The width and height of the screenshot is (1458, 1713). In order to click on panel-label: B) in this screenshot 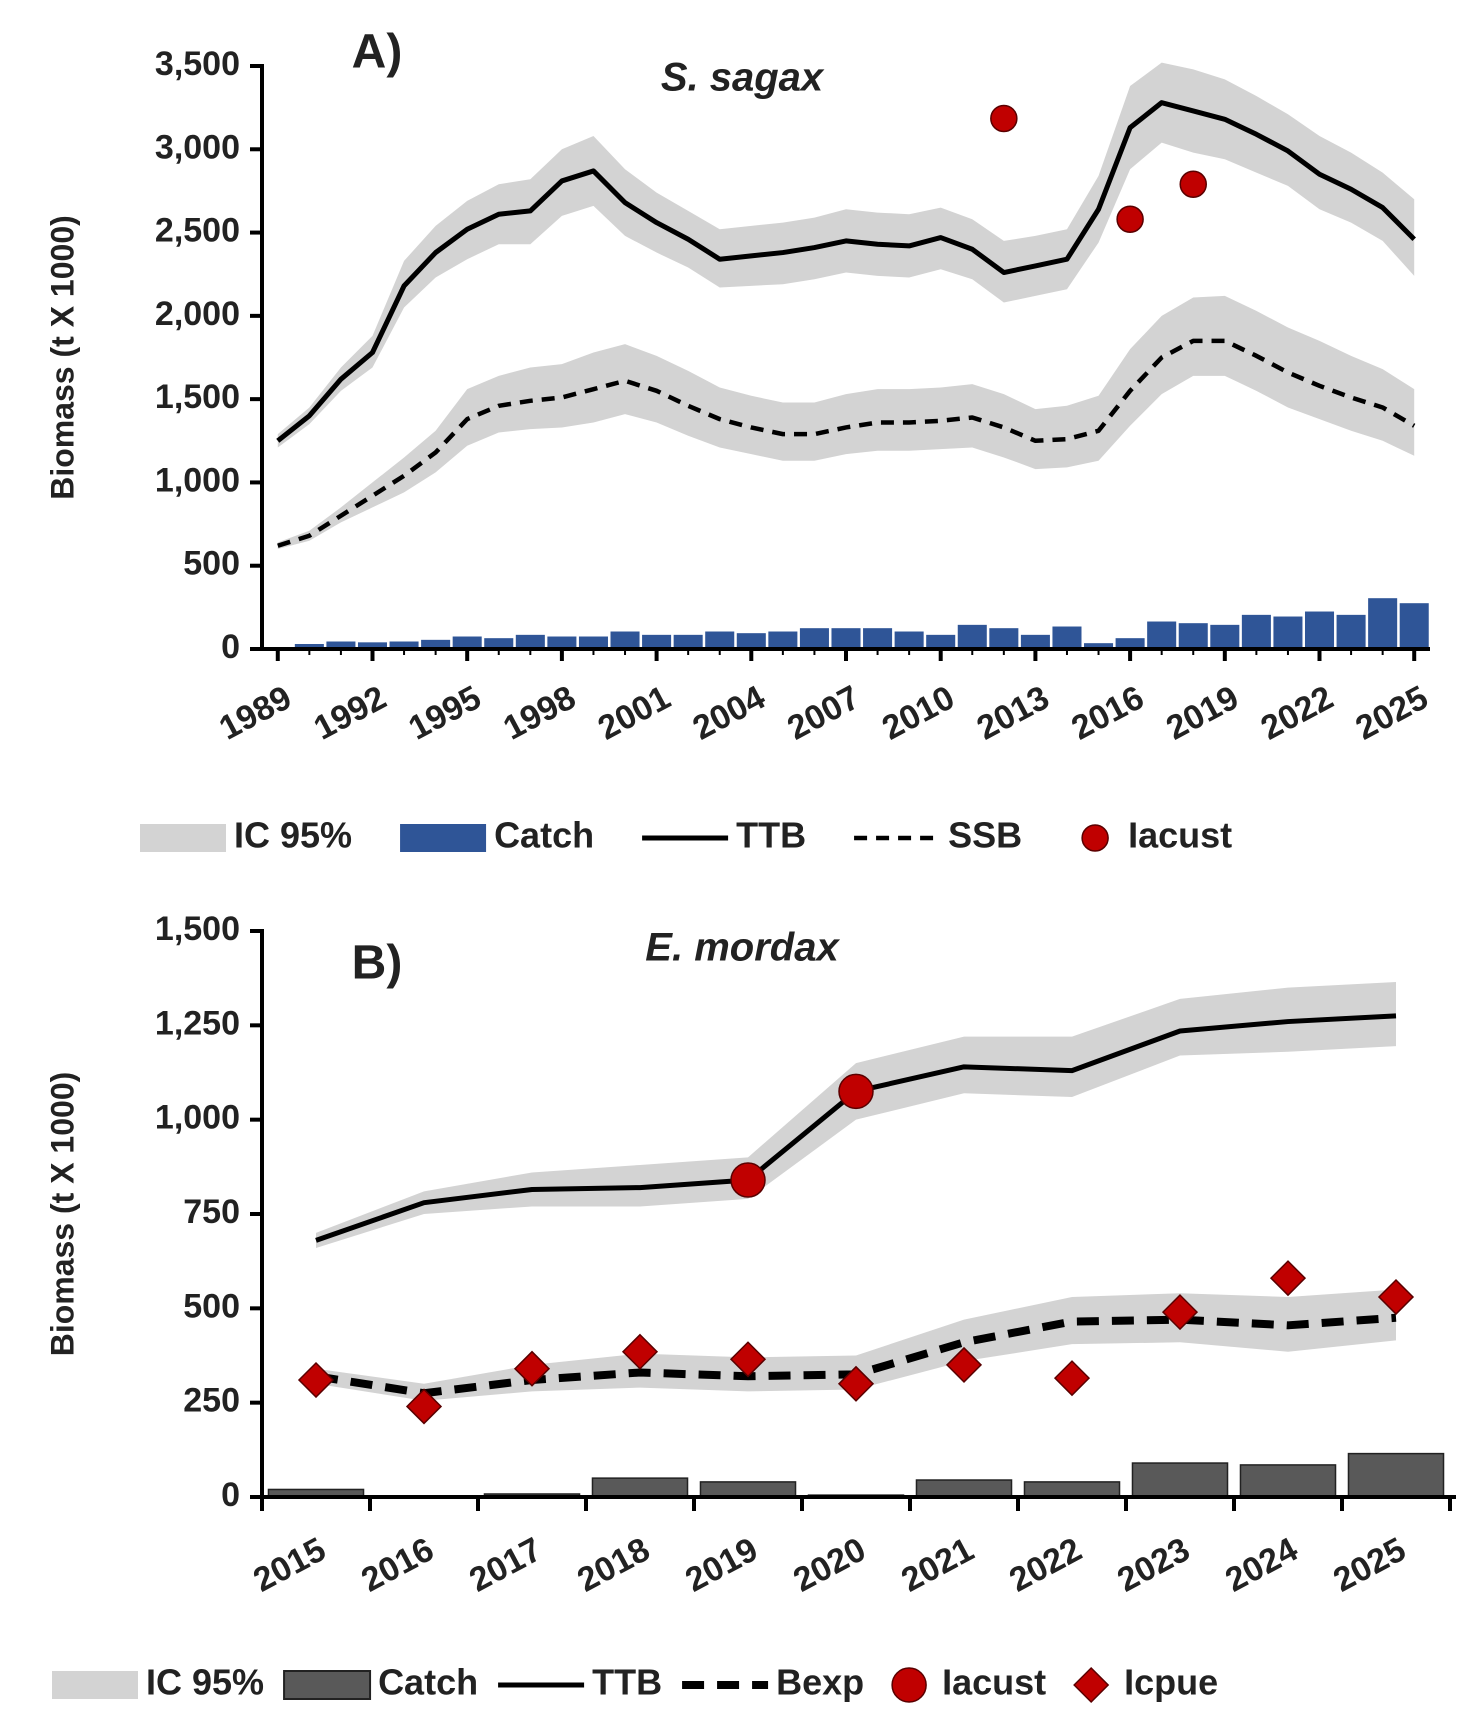, I will do `click(377, 963)`.